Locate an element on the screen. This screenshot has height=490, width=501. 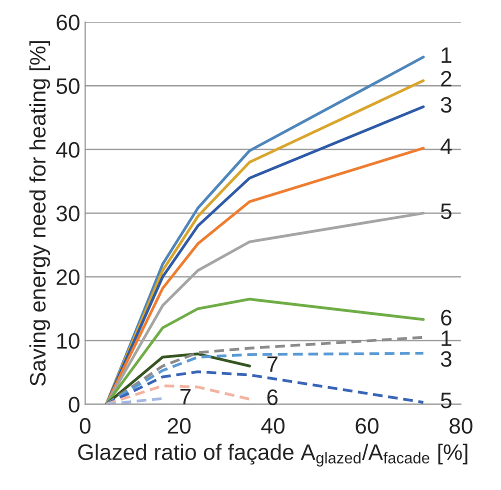
y-tick-label: 30 is located at coordinates (68, 214).